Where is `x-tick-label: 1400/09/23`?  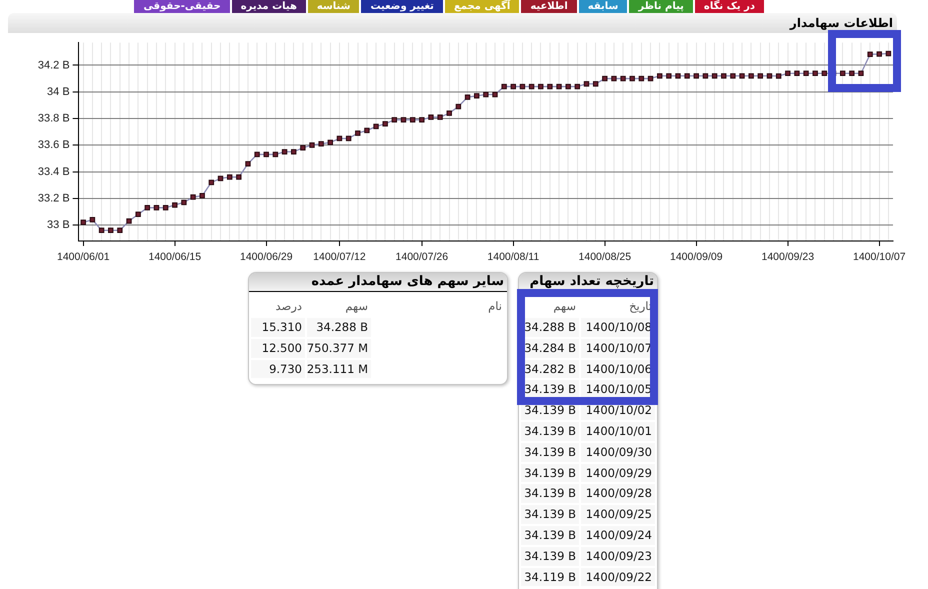
x-tick-label: 1400/09/23 is located at coordinates (788, 257).